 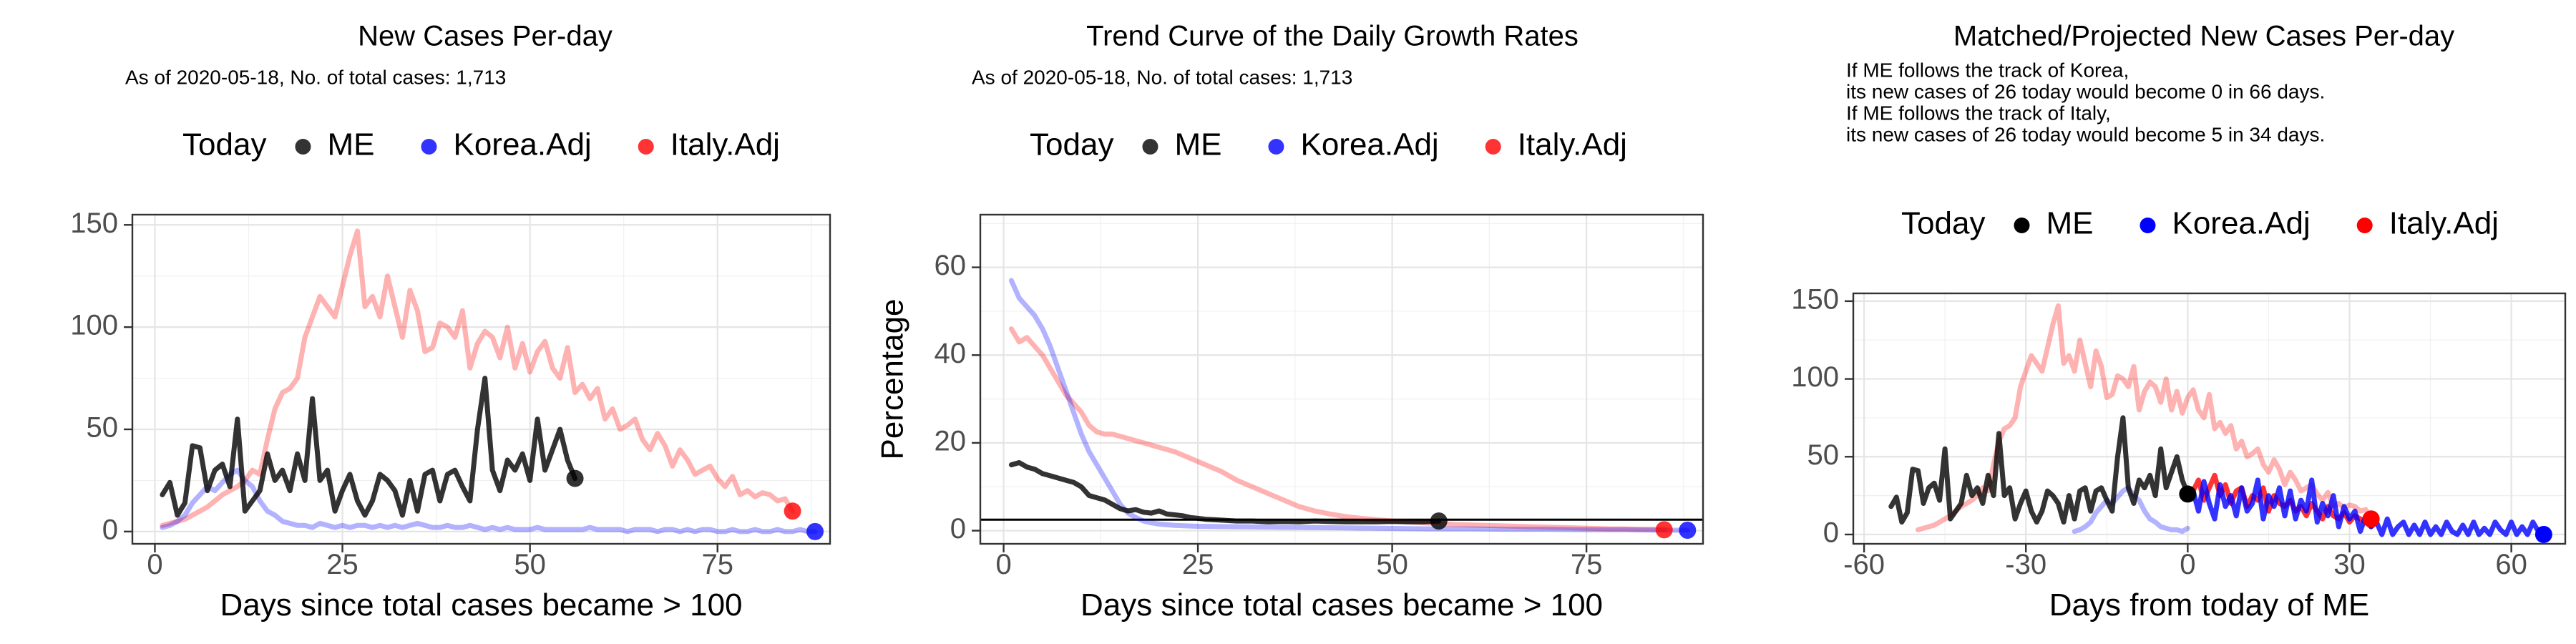 What do you see at coordinates (2511, 564) in the screenshot?
I see `x-tick-label: 60` at bounding box center [2511, 564].